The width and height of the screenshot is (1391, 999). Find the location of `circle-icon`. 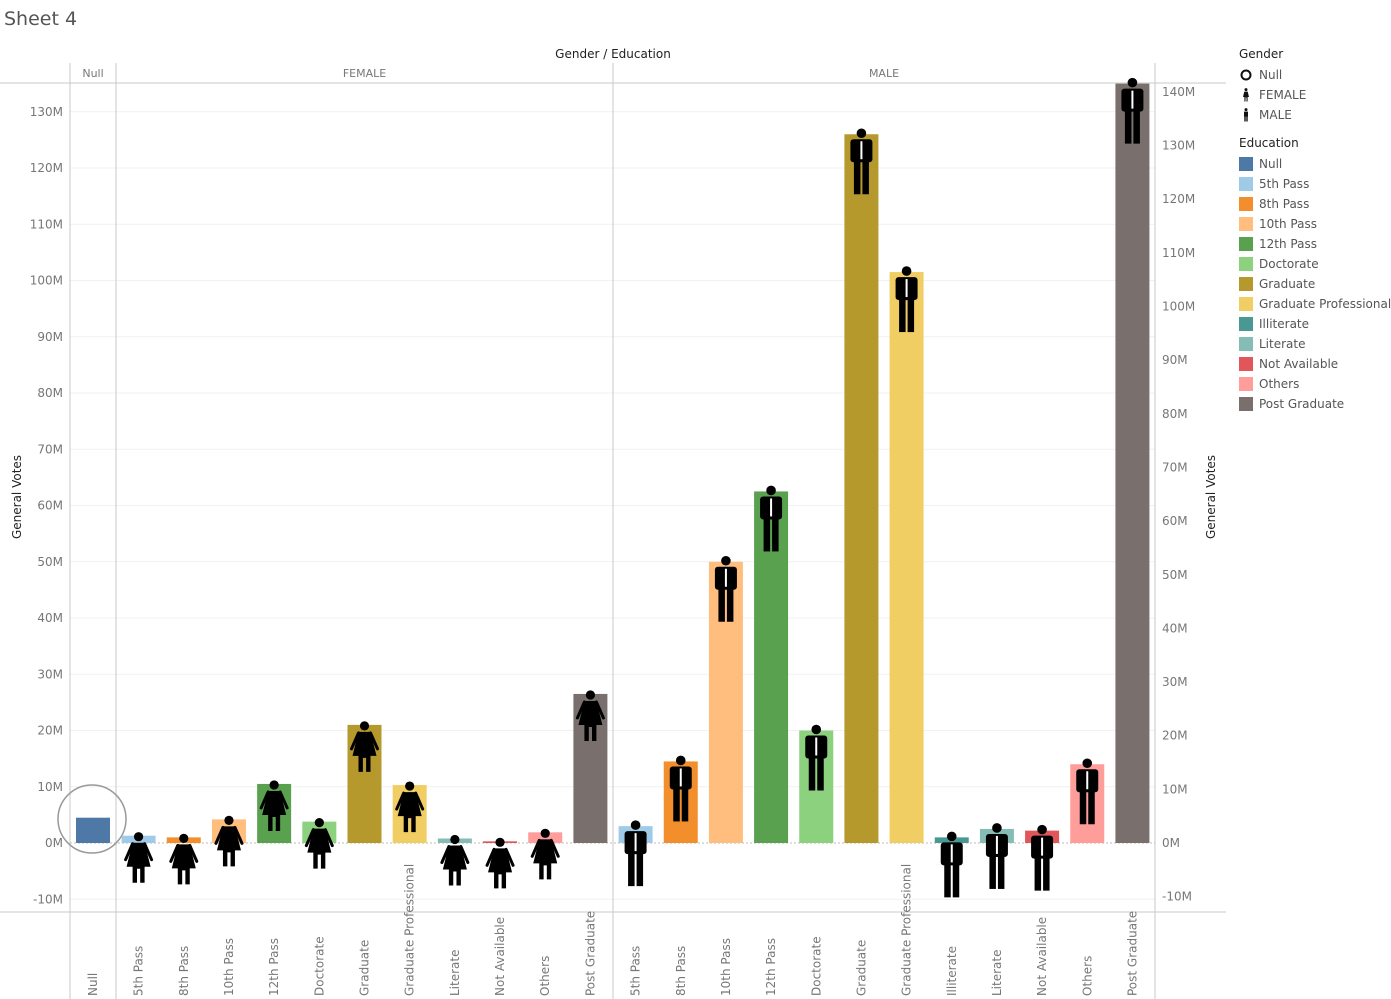

circle-icon is located at coordinates (1246, 75).